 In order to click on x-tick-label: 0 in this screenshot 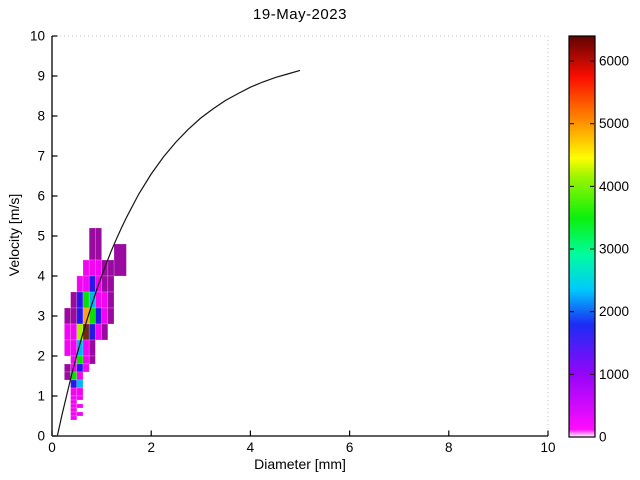, I will do `click(52, 447)`.